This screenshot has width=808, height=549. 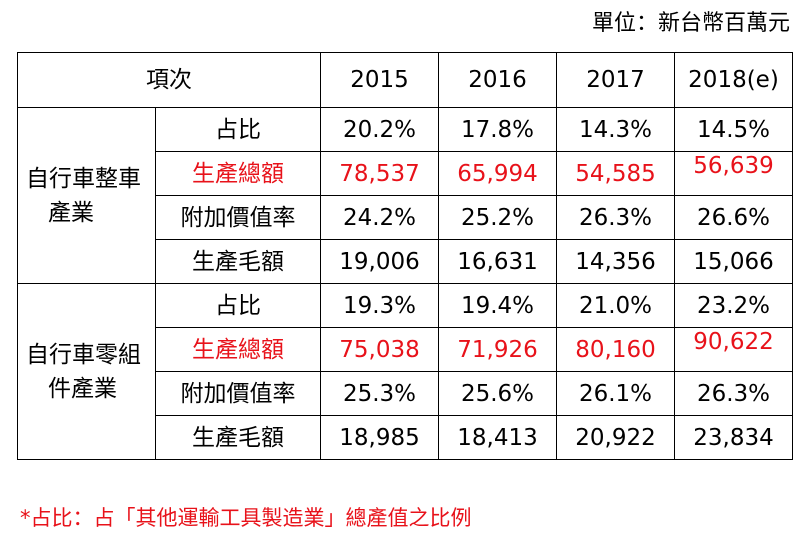 I want to click on value-cell: 24.2%, so click(x=379, y=217).